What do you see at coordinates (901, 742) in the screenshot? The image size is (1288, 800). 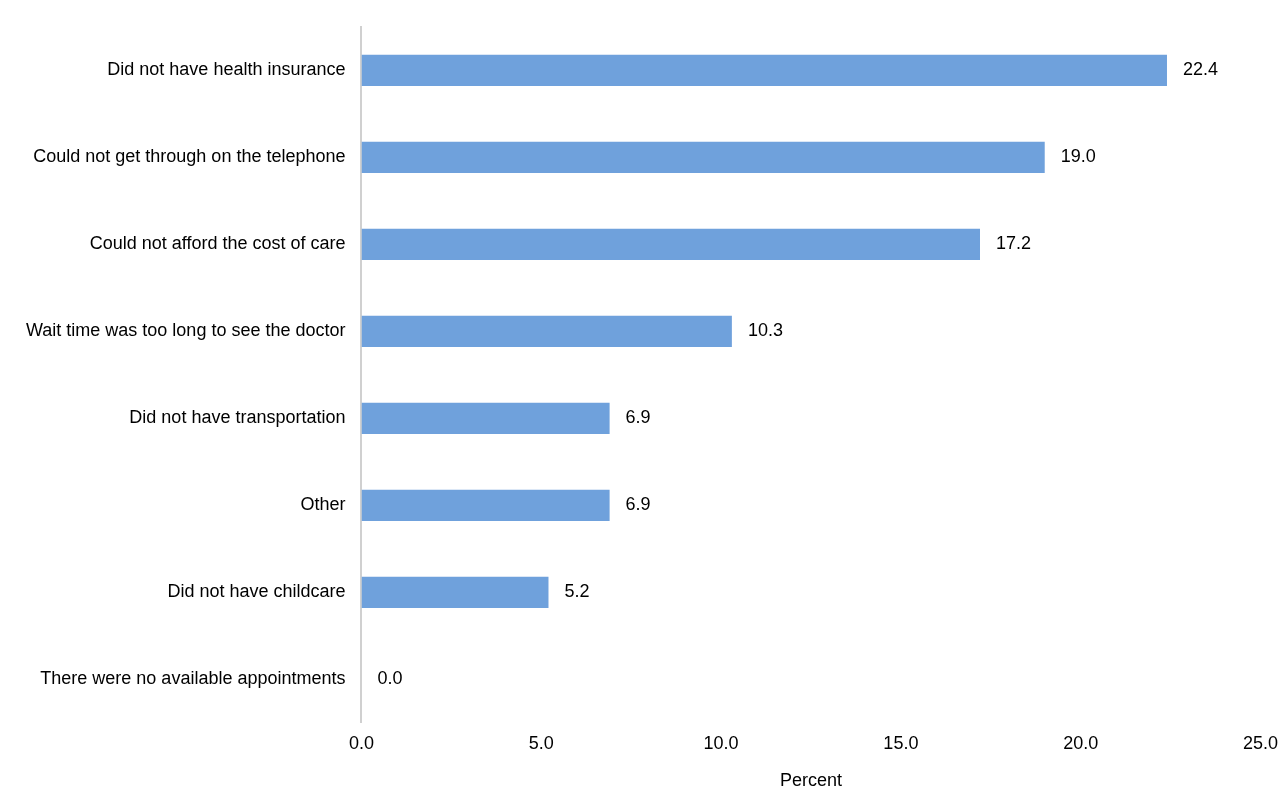 I see `x-tick-label: 15.0` at bounding box center [901, 742].